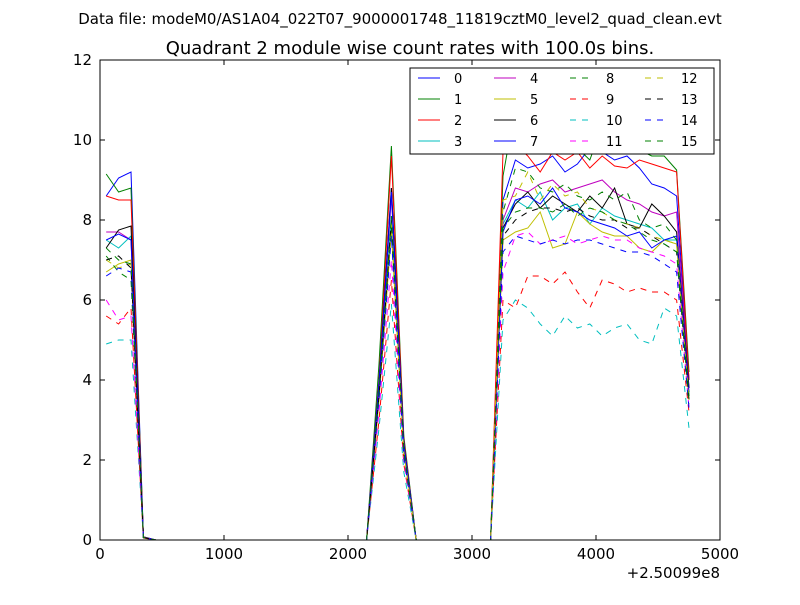 Image resolution: width=800 pixels, height=605 pixels. Describe the element at coordinates (614, 142) in the screenshot. I see `legend-label-11: 11` at that location.